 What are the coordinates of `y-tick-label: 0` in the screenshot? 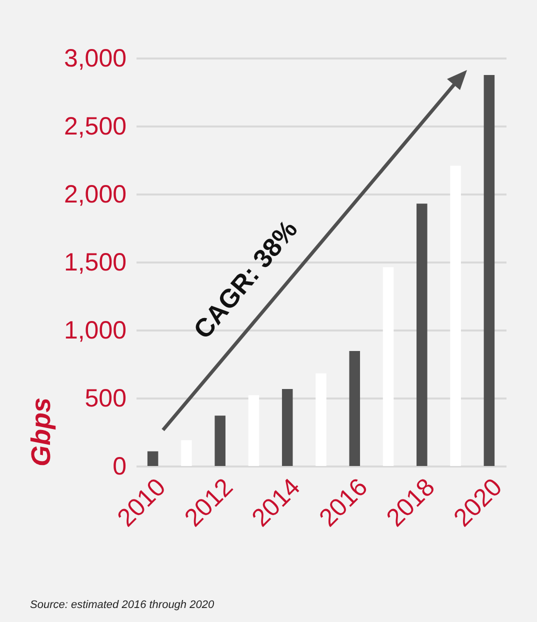 It's located at (119, 466).